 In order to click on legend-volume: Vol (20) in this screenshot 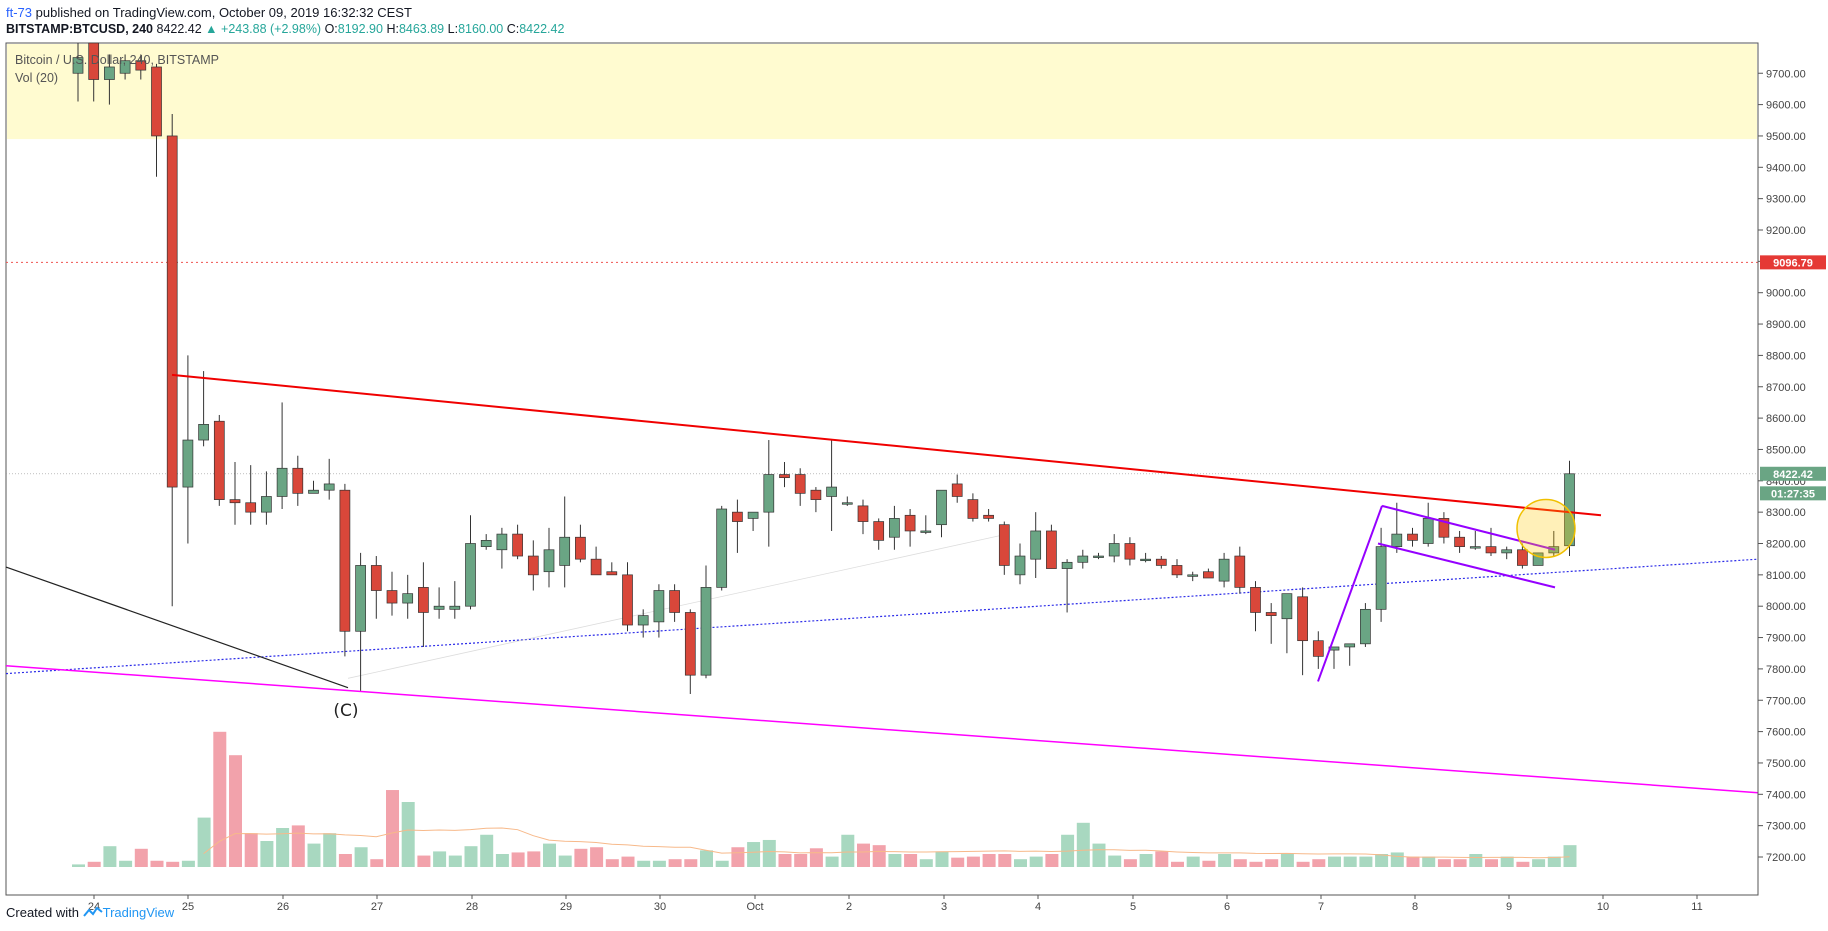, I will do `click(36, 78)`.